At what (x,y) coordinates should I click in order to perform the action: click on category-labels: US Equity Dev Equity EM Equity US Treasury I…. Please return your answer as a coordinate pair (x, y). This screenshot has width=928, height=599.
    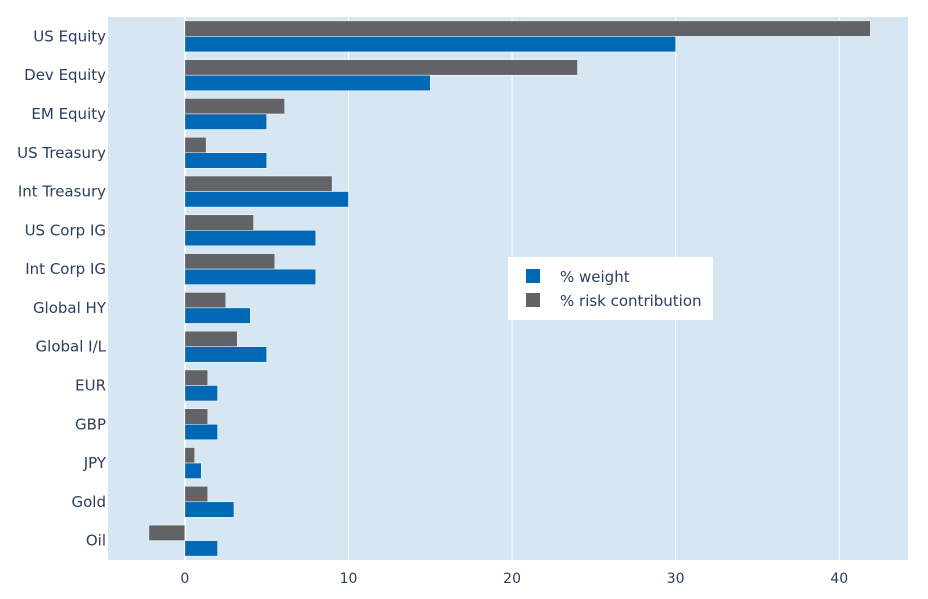
    Looking at the image, I should click on (62, 288).